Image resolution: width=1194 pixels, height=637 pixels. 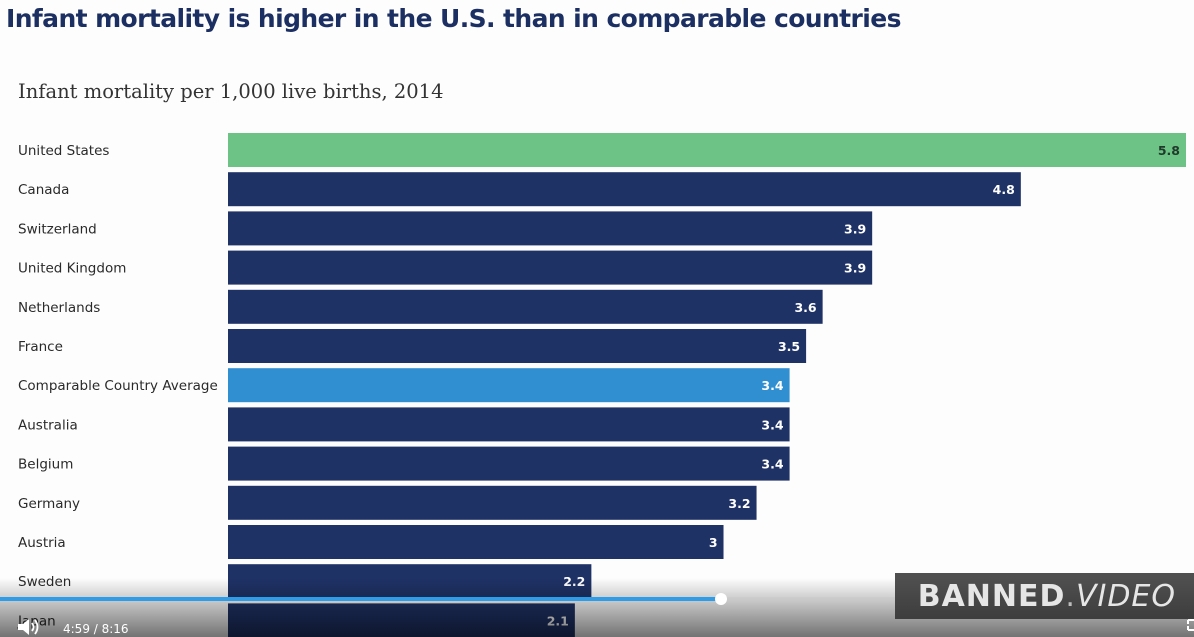 I want to click on category-label: Comparable Country Average, so click(x=118, y=386).